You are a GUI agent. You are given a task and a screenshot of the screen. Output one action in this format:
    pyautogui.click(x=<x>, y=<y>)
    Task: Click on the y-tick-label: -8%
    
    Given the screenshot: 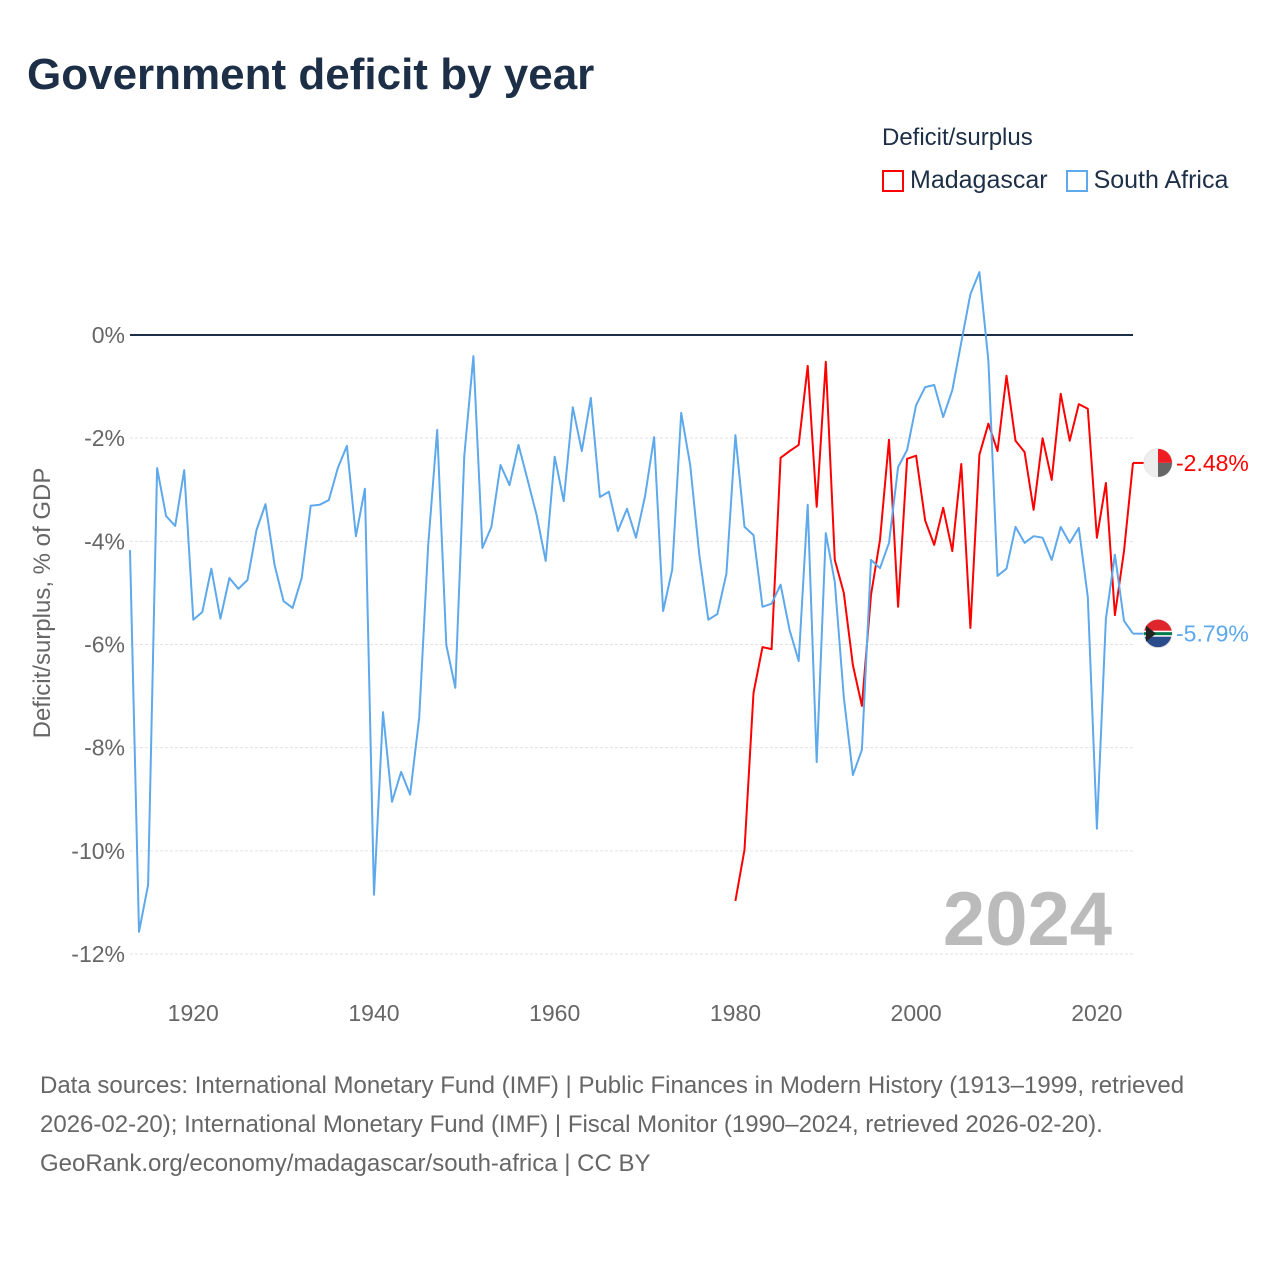 What is the action you would take?
    pyautogui.click(x=104, y=748)
    